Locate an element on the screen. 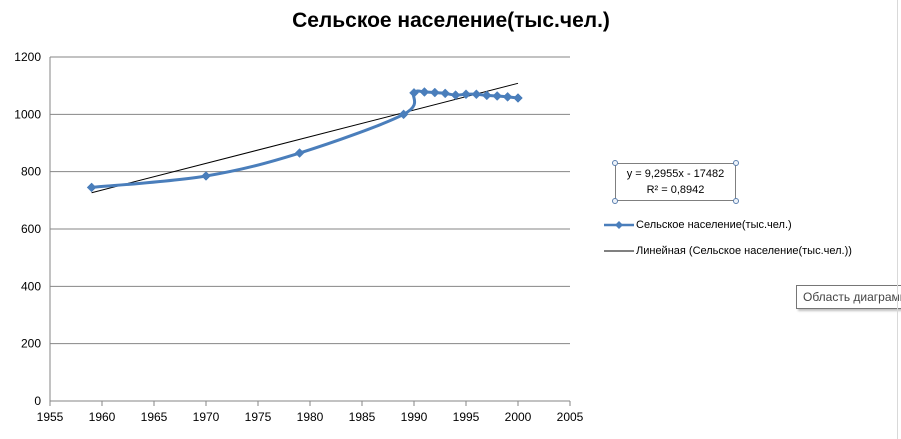 The image size is (901, 439). x-tick-label: 2005 is located at coordinates (570, 417).